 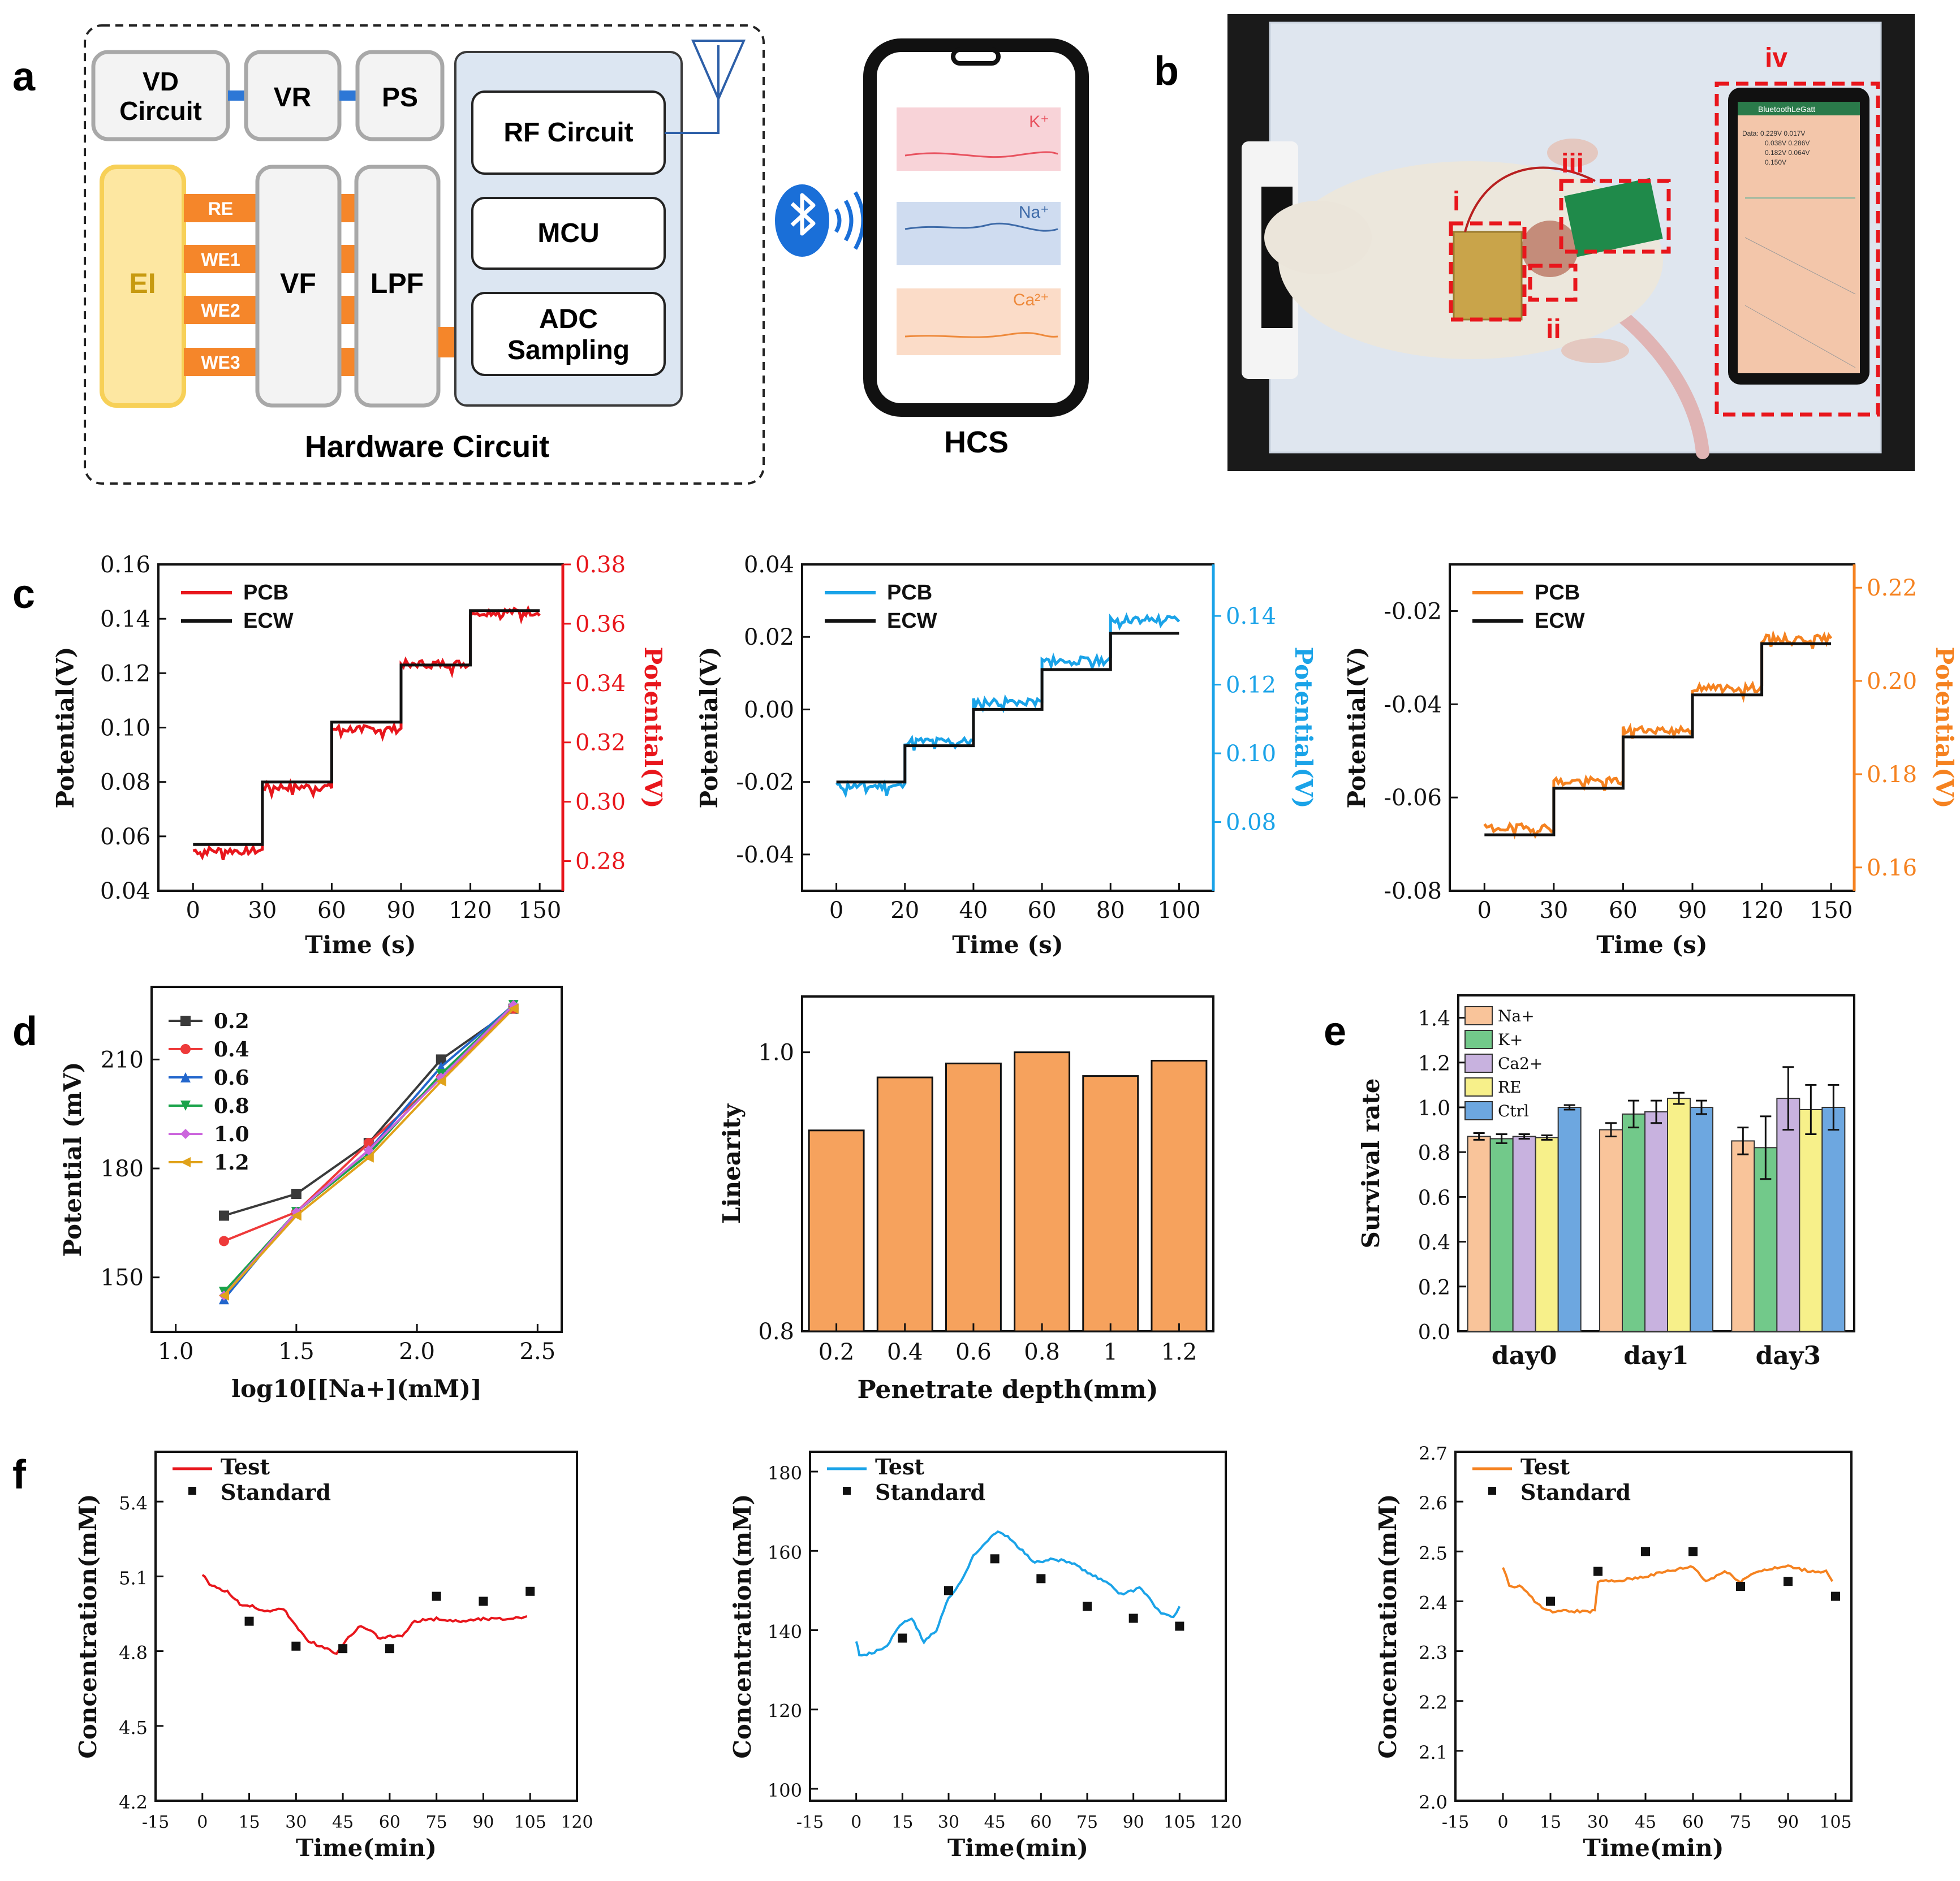 What do you see at coordinates (765, 855) in the screenshot?
I see `y-tick-label: -0.04` at bounding box center [765, 855].